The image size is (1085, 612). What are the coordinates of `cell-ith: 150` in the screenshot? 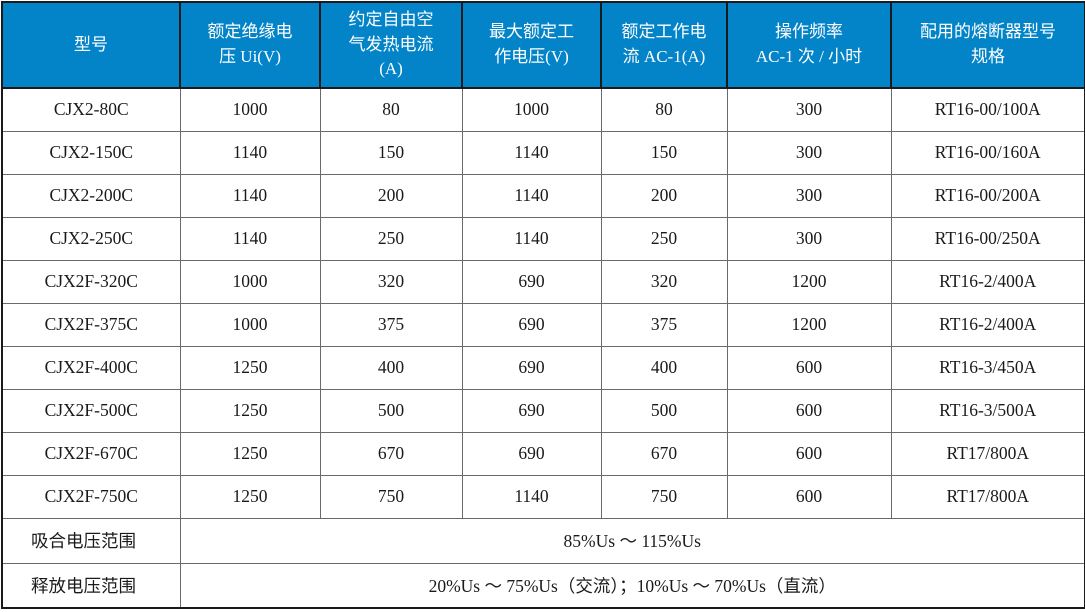 It's located at (391, 152).